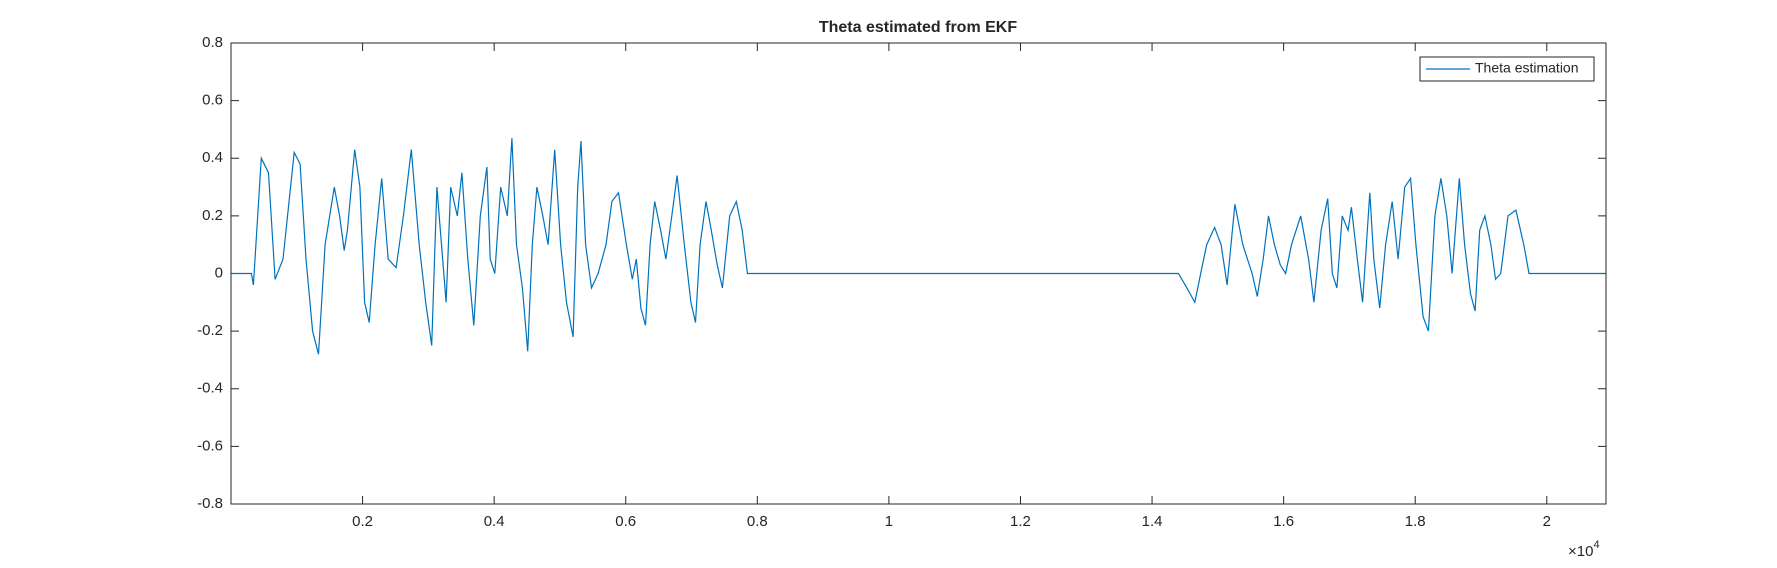 The height and width of the screenshot is (568, 1777). I want to click on x-exponent: ×10⁴, so click(1584, 549).